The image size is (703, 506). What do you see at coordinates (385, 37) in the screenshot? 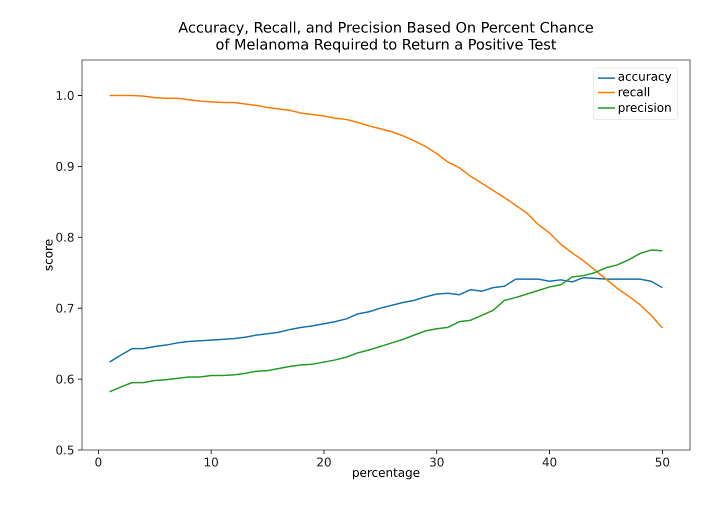
I see `chart-title: Accuracy, Recall, and Precision Based On Percent Chance of Melanoma Required to Return a Positive Test` at bounding box center [385, 37].